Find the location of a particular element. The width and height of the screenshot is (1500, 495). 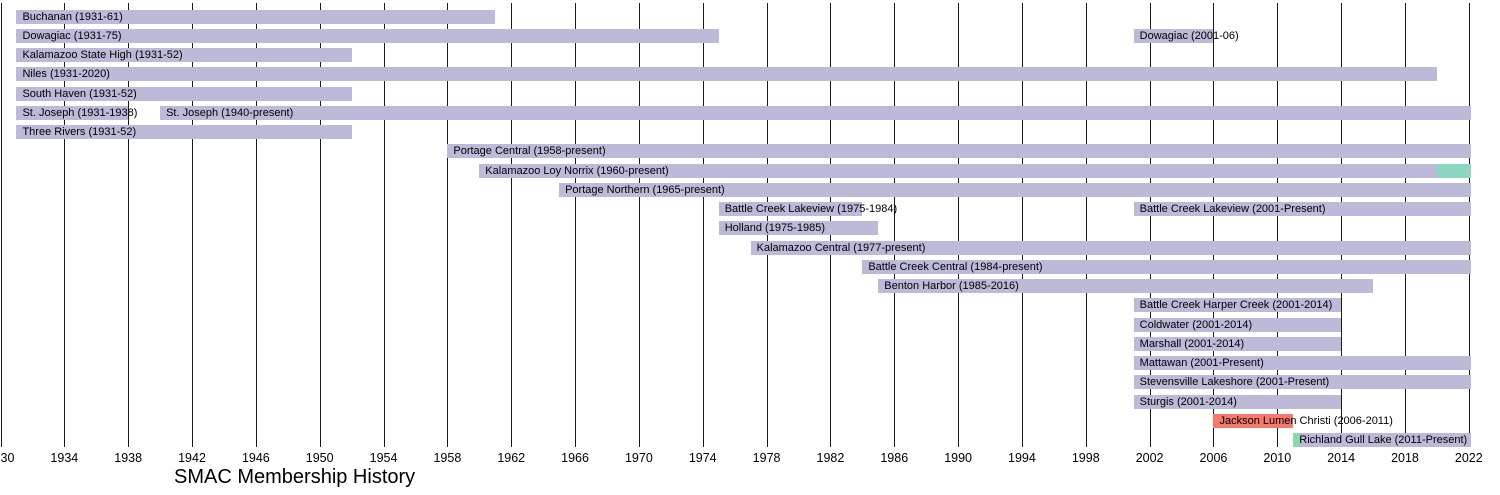

x-axis-tick-label: 1994 is located at coordinates (1022, 458).